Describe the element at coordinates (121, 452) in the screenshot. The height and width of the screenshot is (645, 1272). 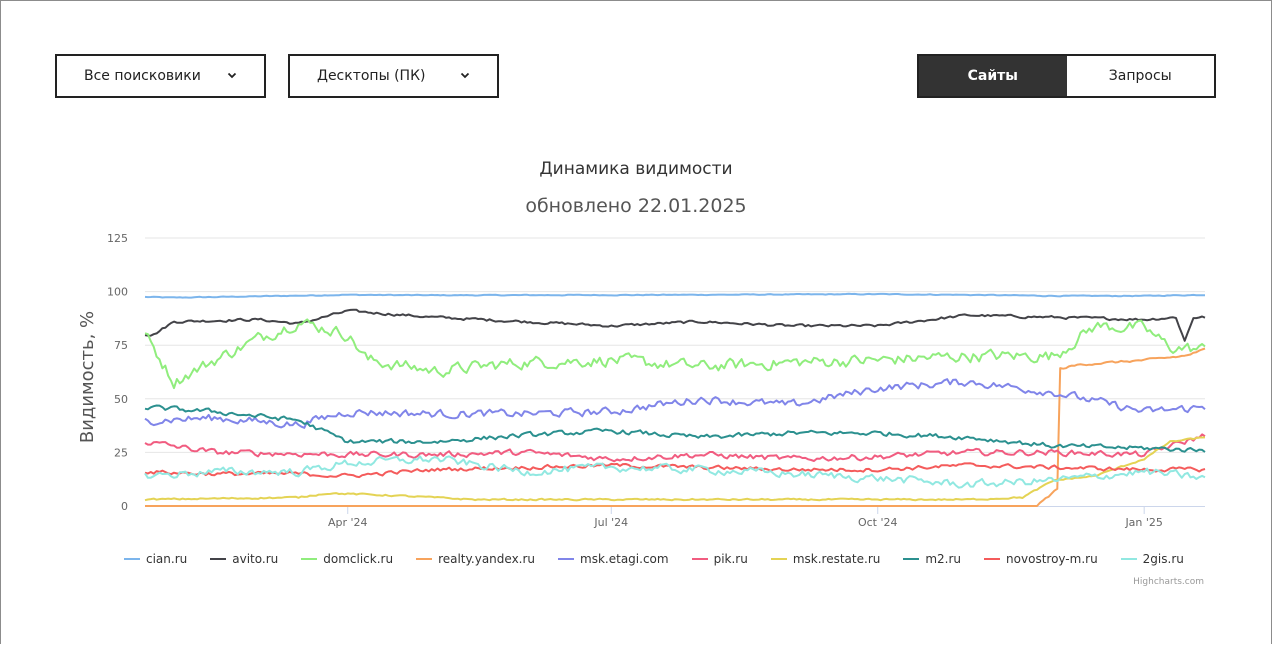
I see `y-tick-label: 25` at that location.